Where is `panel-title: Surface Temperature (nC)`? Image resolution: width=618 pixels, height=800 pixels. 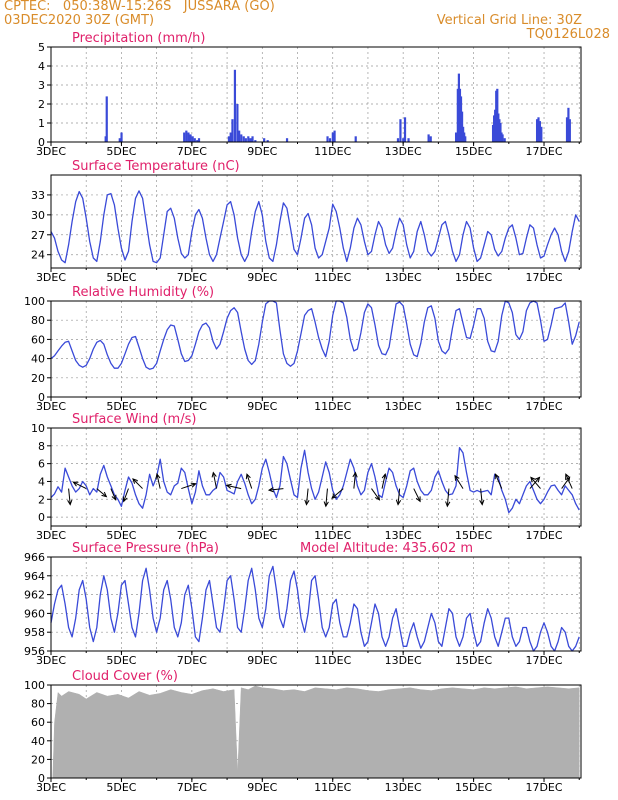
panel-title: Surface Temperature (nC) is located at coordinates (156, 166).